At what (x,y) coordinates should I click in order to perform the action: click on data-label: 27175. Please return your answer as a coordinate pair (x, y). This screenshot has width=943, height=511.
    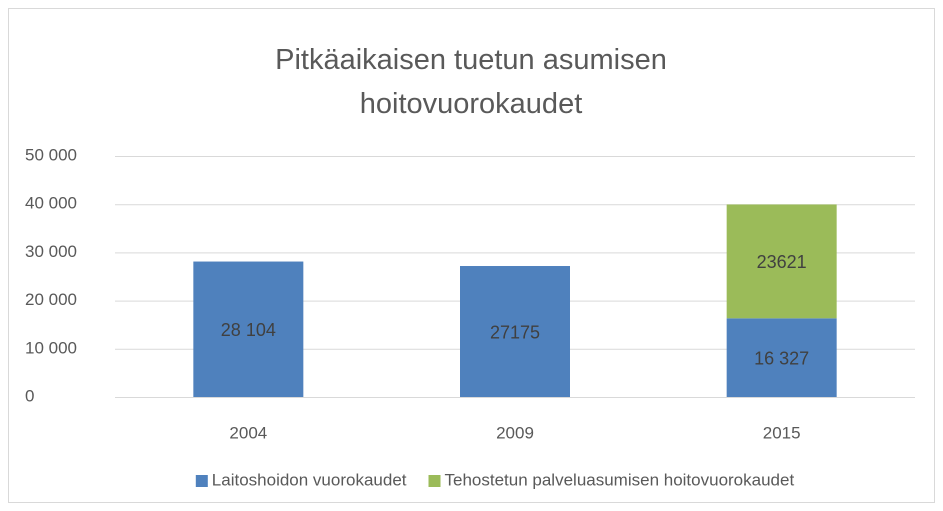
    Looking at the image, I should click on (515, 332).